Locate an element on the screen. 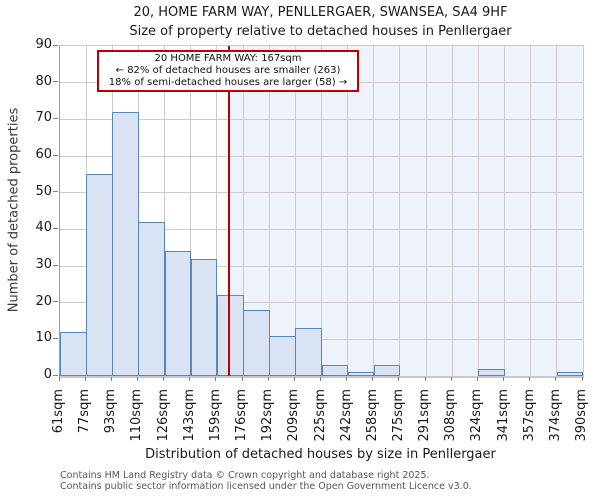 The width and height of the screenshot is (600, 500). y-tick-label: 70 is located at coordinates (43, 118).